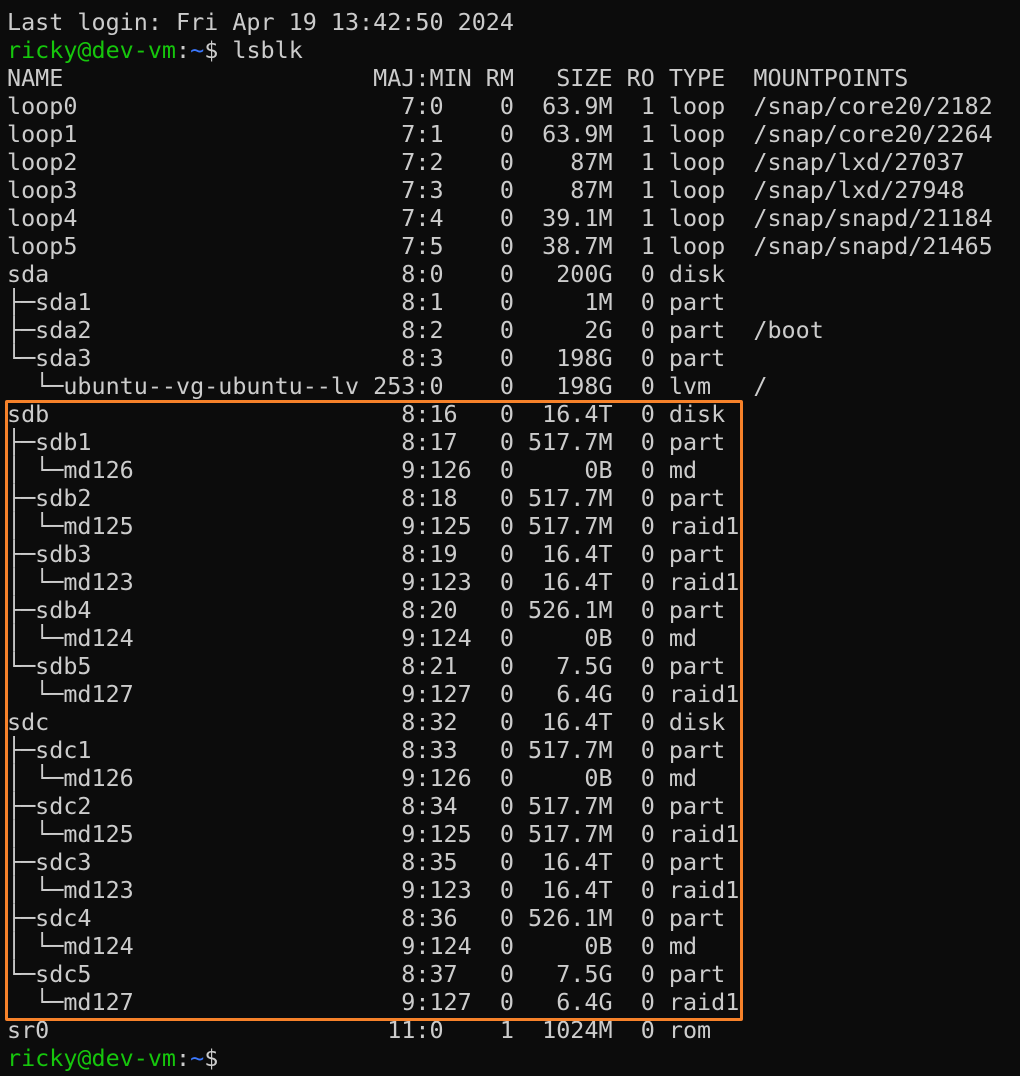  What do you see at coordinates (366, 806) in the screenshot?
I see `lsblk-row: ├─sdc2 8:34 0 517.7M 0 part` at bounding box center [366, 806].